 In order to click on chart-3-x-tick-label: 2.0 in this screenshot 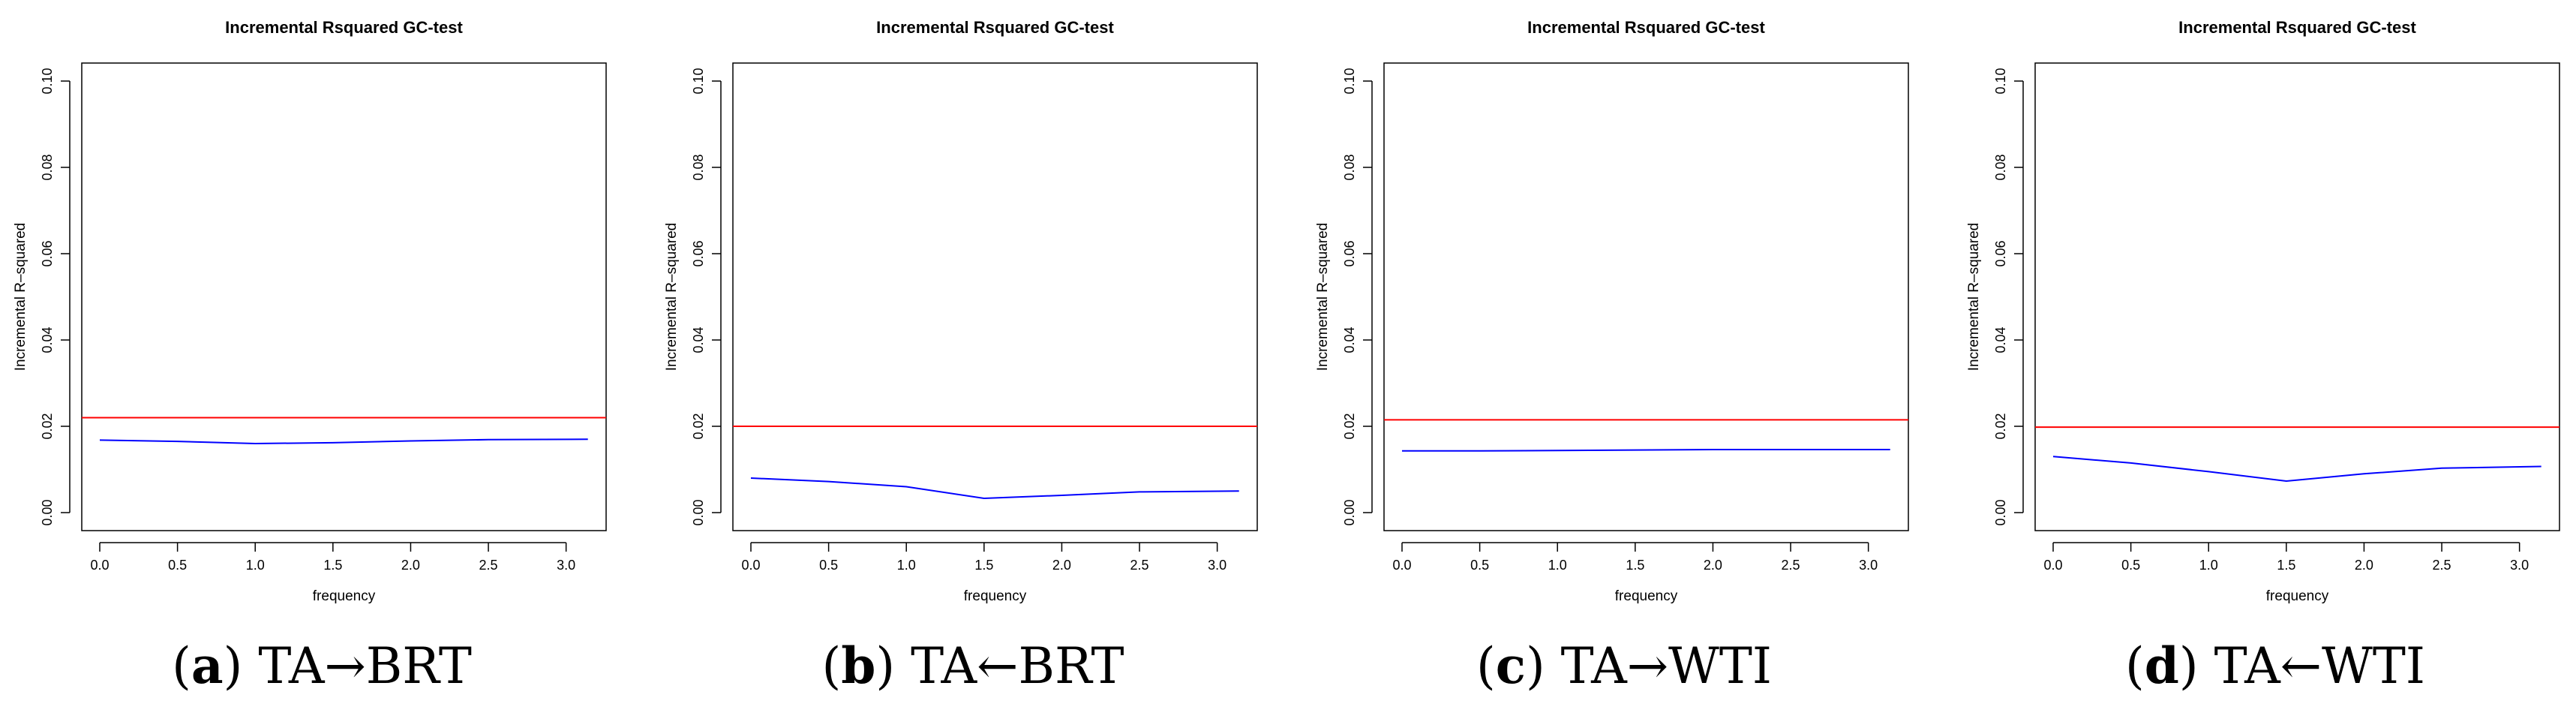, I will do `click(2364, 565)`.